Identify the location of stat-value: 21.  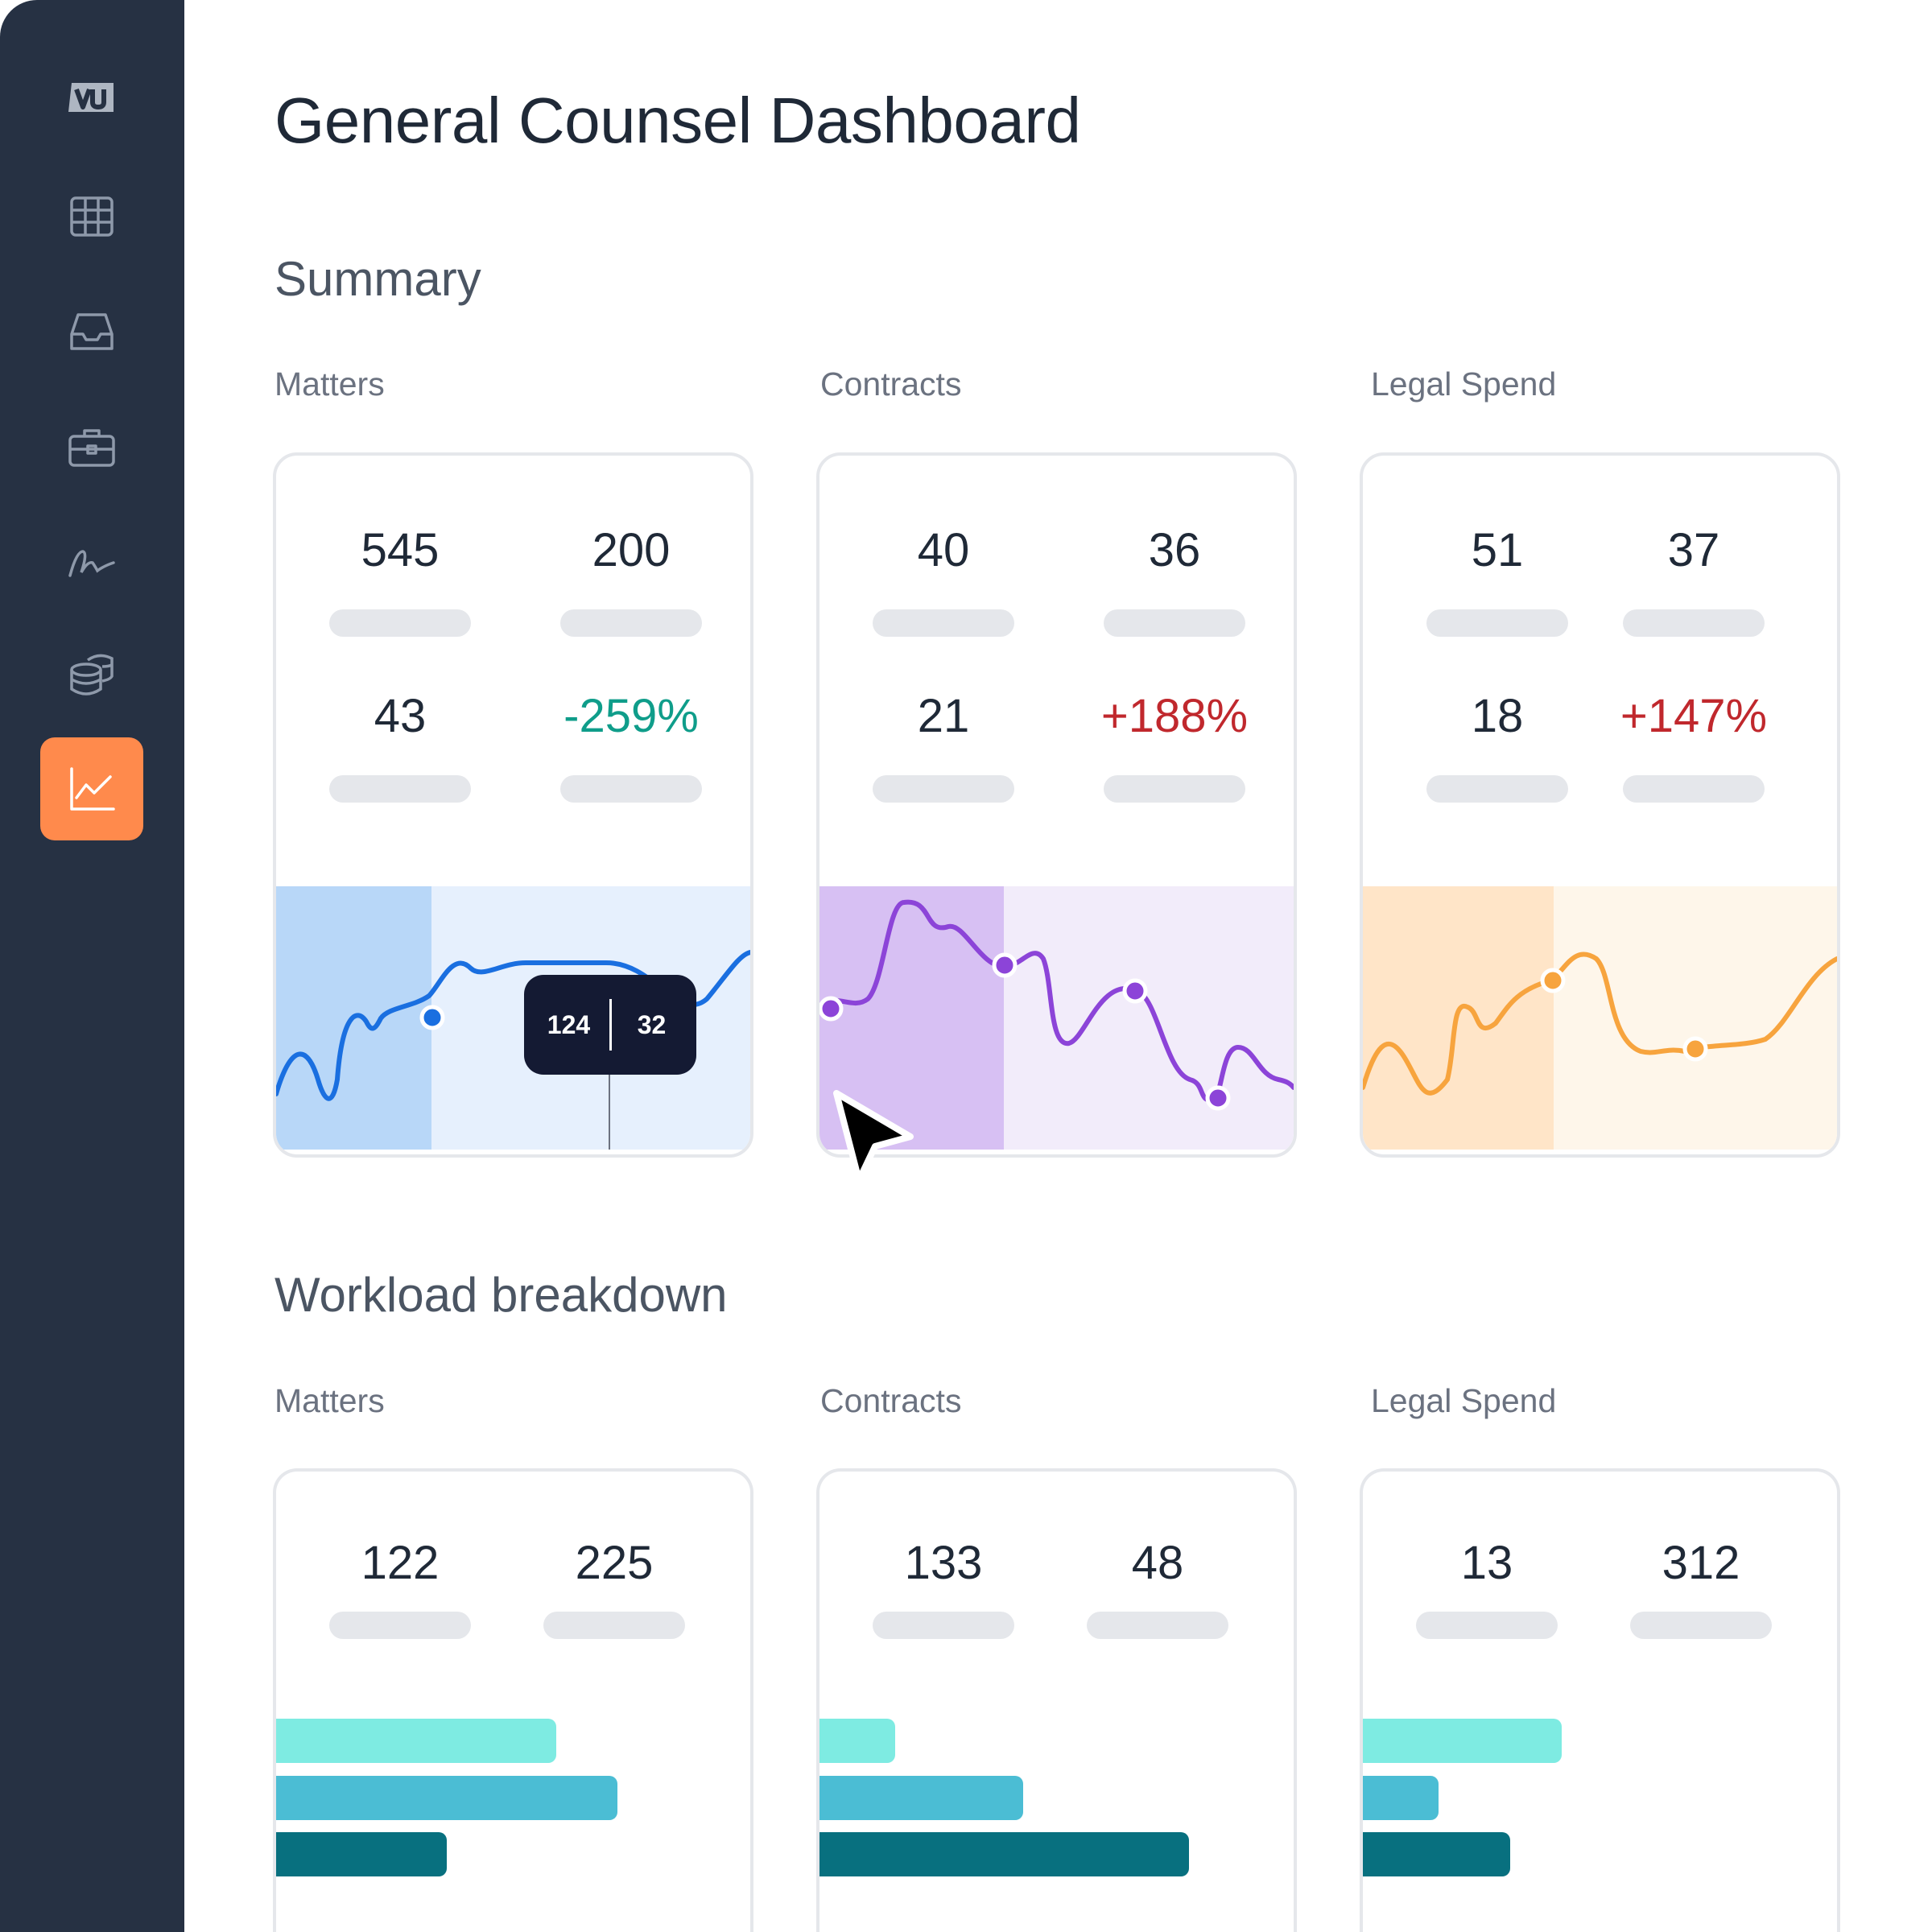
(943, 716).